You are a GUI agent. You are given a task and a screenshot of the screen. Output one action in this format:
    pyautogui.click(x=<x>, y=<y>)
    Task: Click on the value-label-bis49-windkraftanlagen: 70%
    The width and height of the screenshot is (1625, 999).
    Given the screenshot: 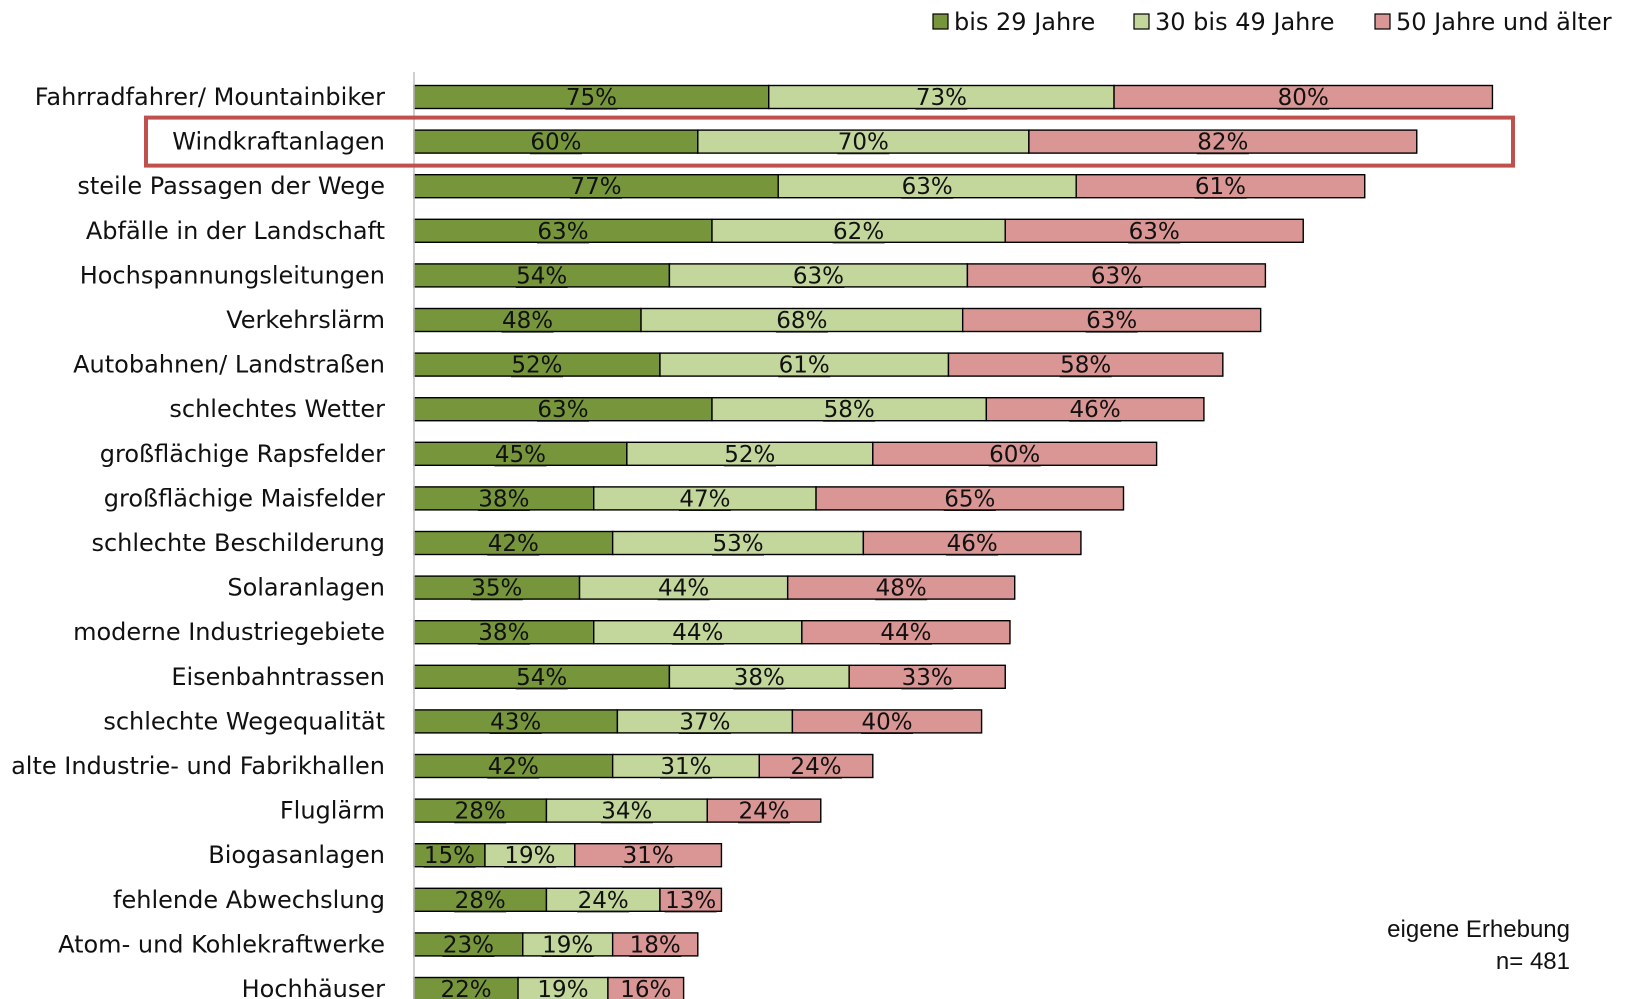 What is the action you would take?
    pyautogui.click(x=863, y=143)
    